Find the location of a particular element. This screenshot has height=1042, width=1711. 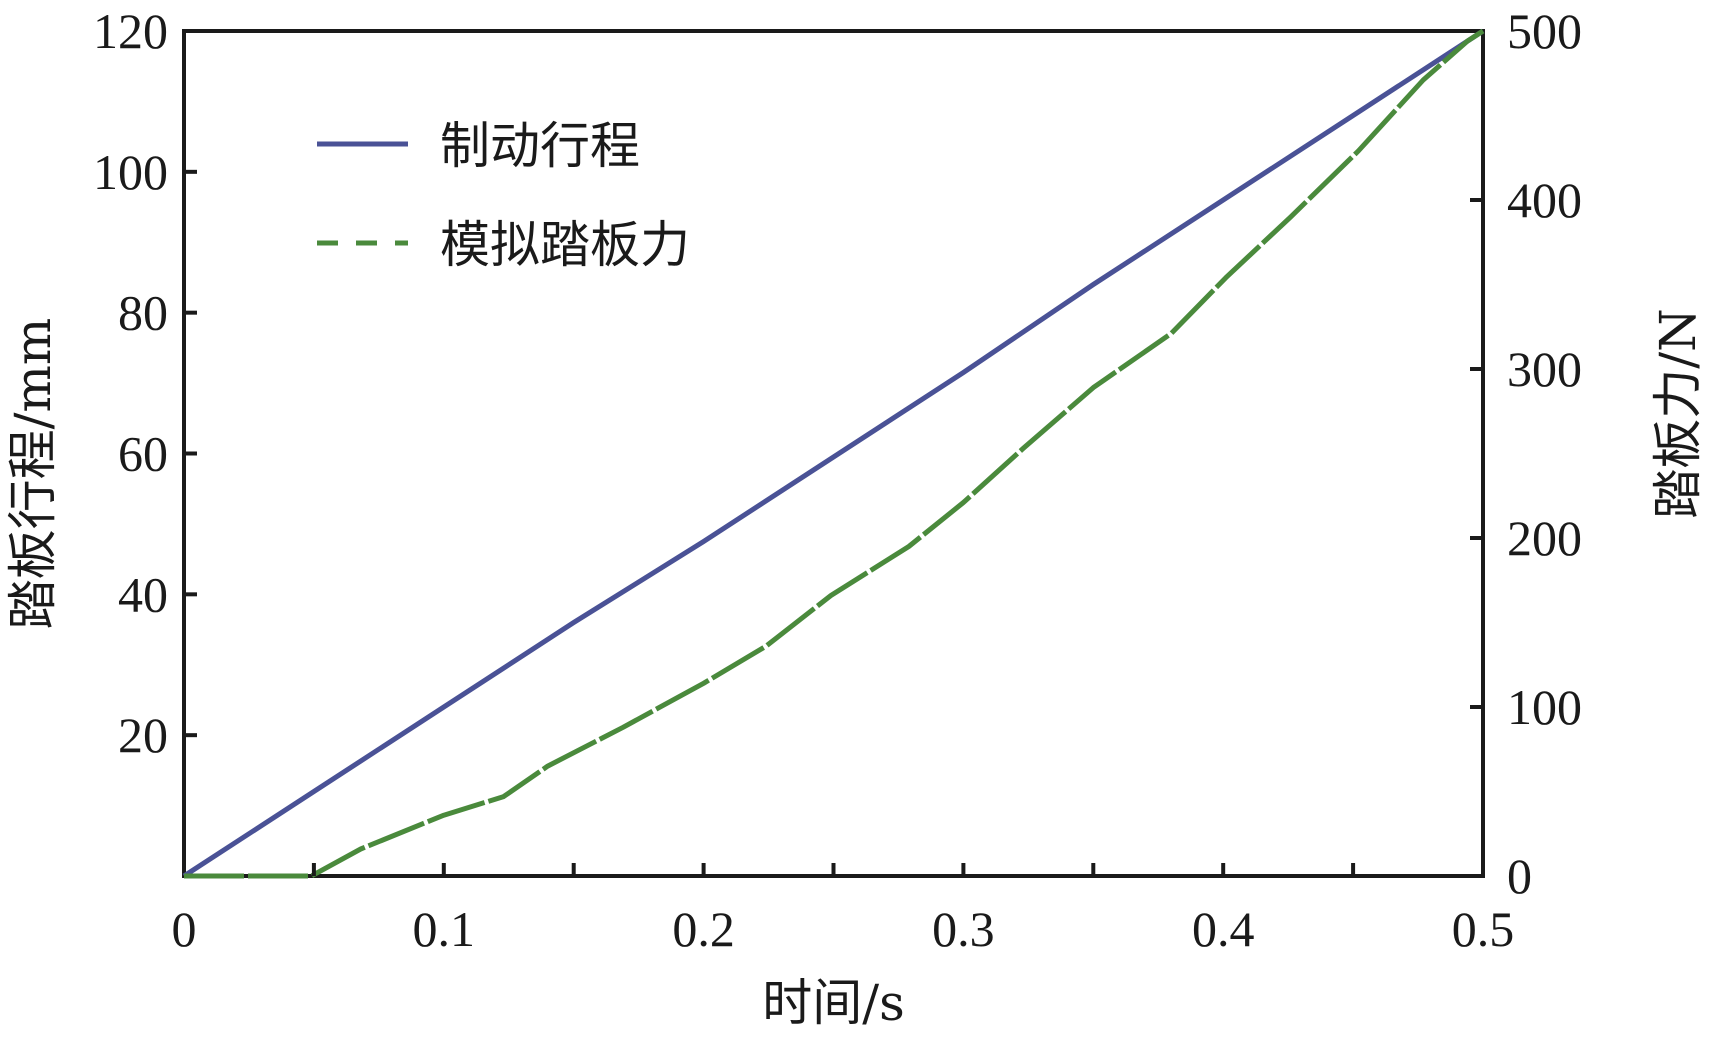

x-axis-title: 时间/s is located at coordinates (833, 1003).